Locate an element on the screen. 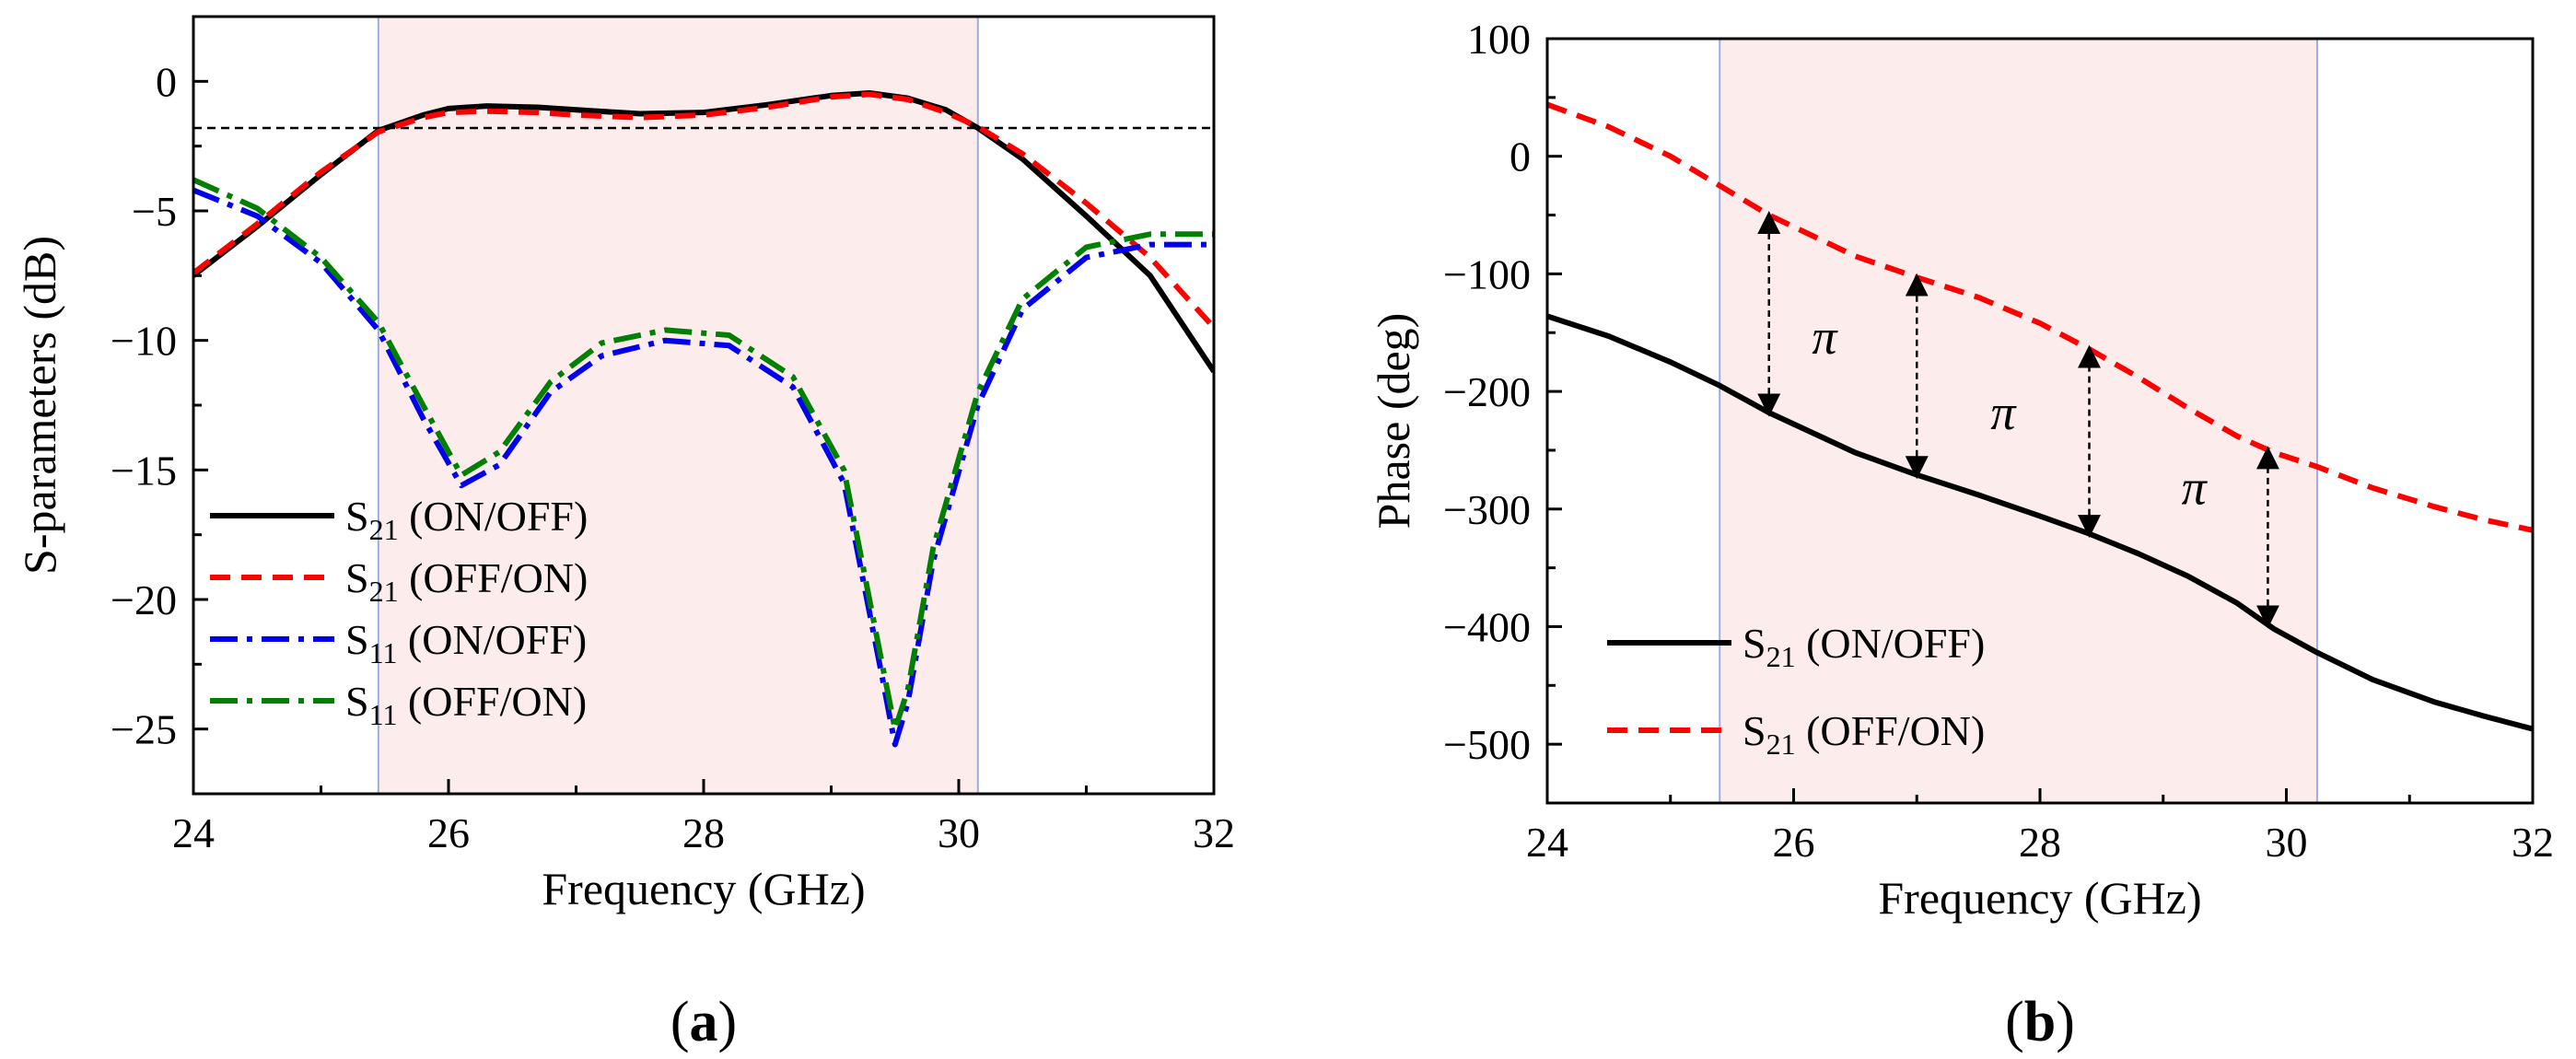  y-tick-label: −300 is located at coordinates (1487, 509).